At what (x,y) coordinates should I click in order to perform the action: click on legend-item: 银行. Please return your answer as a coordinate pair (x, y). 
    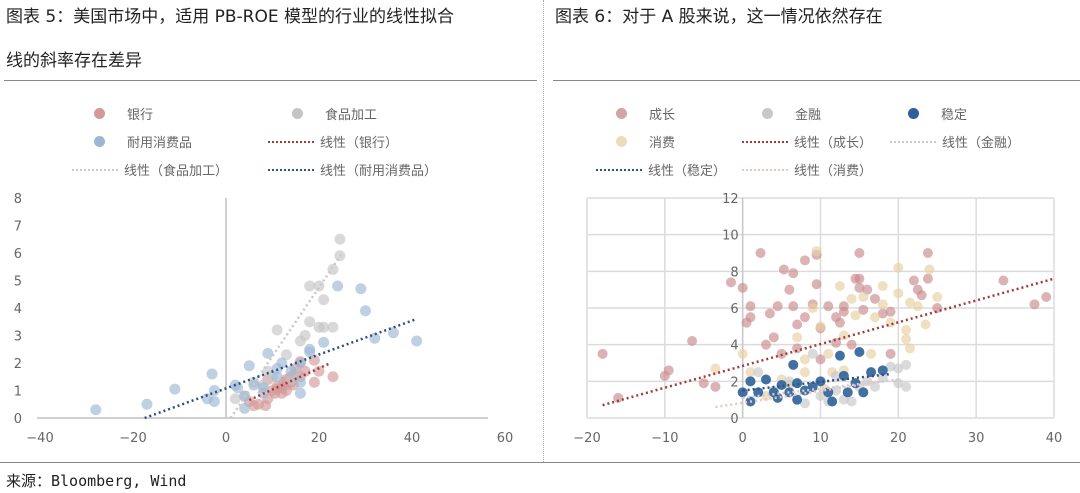
    Looking at the image, I should click on (123, 113).